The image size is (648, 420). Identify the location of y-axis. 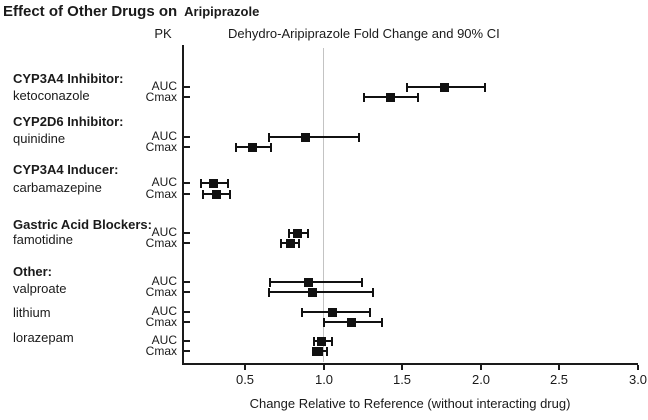
(183, 204).